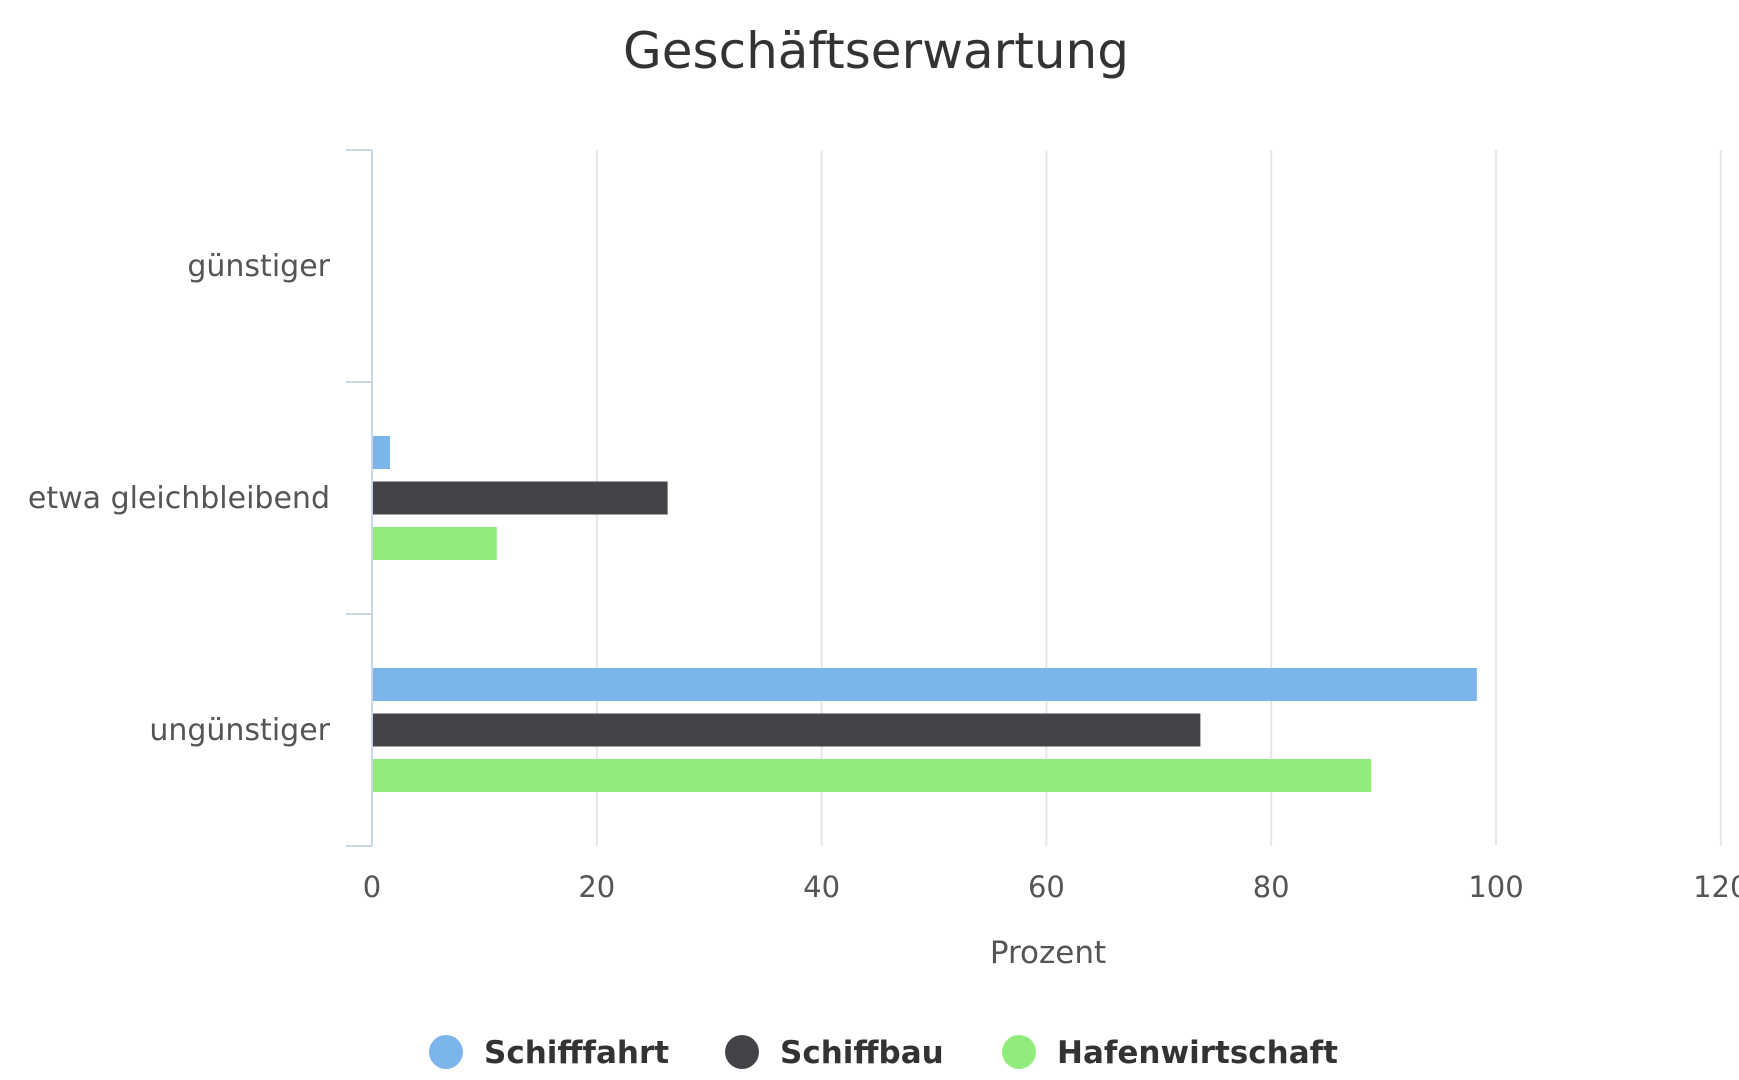 The width and height of the screenshot is (1739, 1080). Describe the element at coordinates (179, 498) in the screenshot. I see `category-label: etwa gleichbleibend` at that location.